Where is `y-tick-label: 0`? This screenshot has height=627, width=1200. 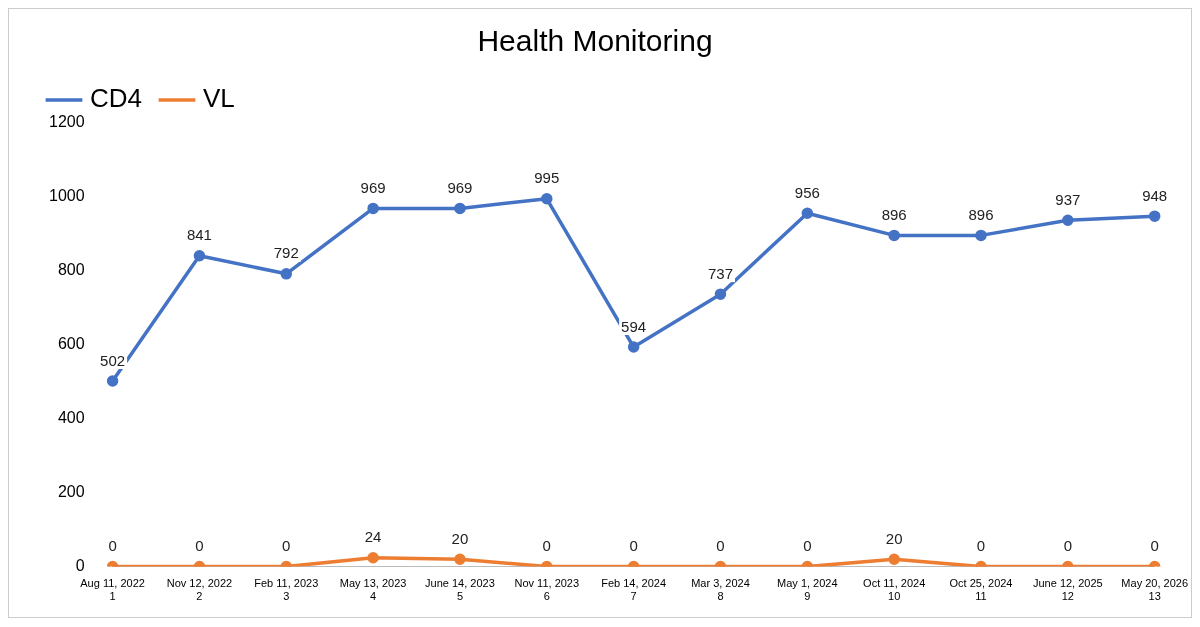 y-tick-label: 0 is located at coordinates (80, 566).